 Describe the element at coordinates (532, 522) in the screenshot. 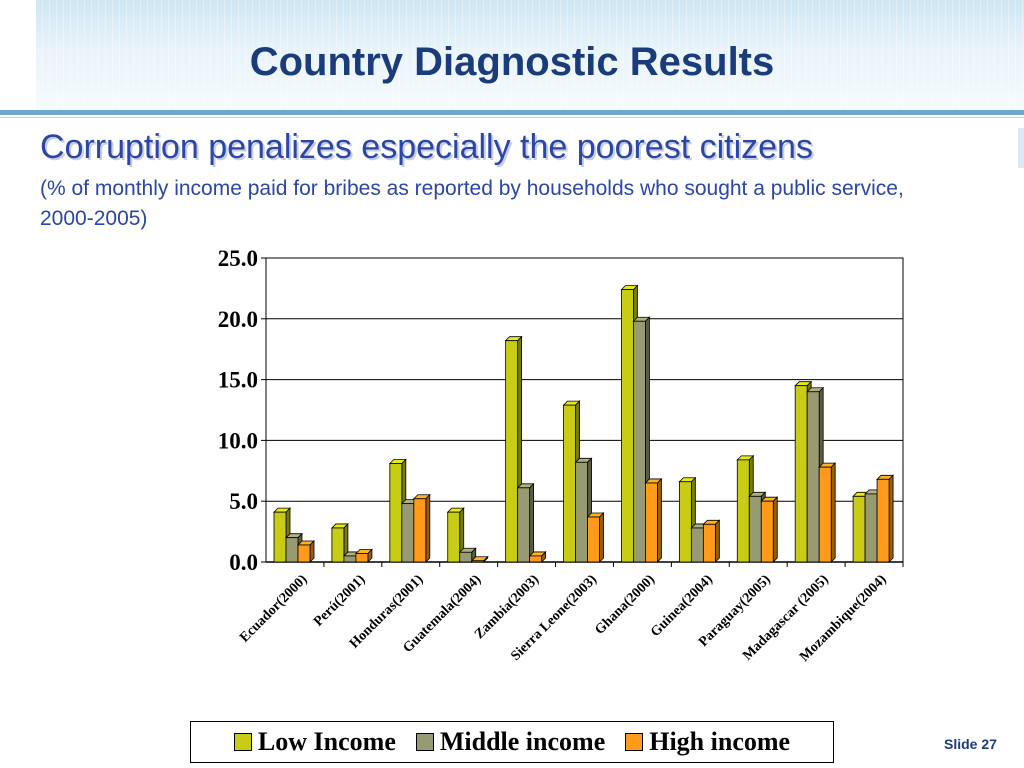

I see `bar-middle-side` at that location.